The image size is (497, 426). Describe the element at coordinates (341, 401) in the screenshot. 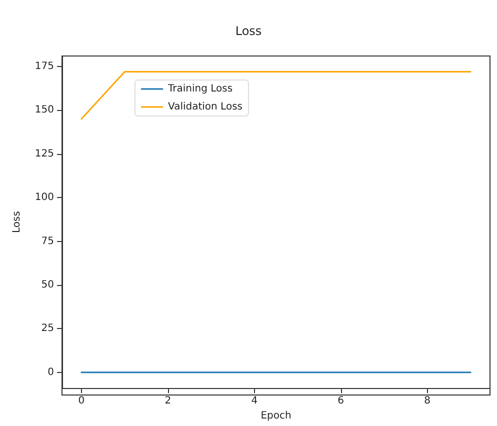

I see `x-tick-label: 6` at that location.